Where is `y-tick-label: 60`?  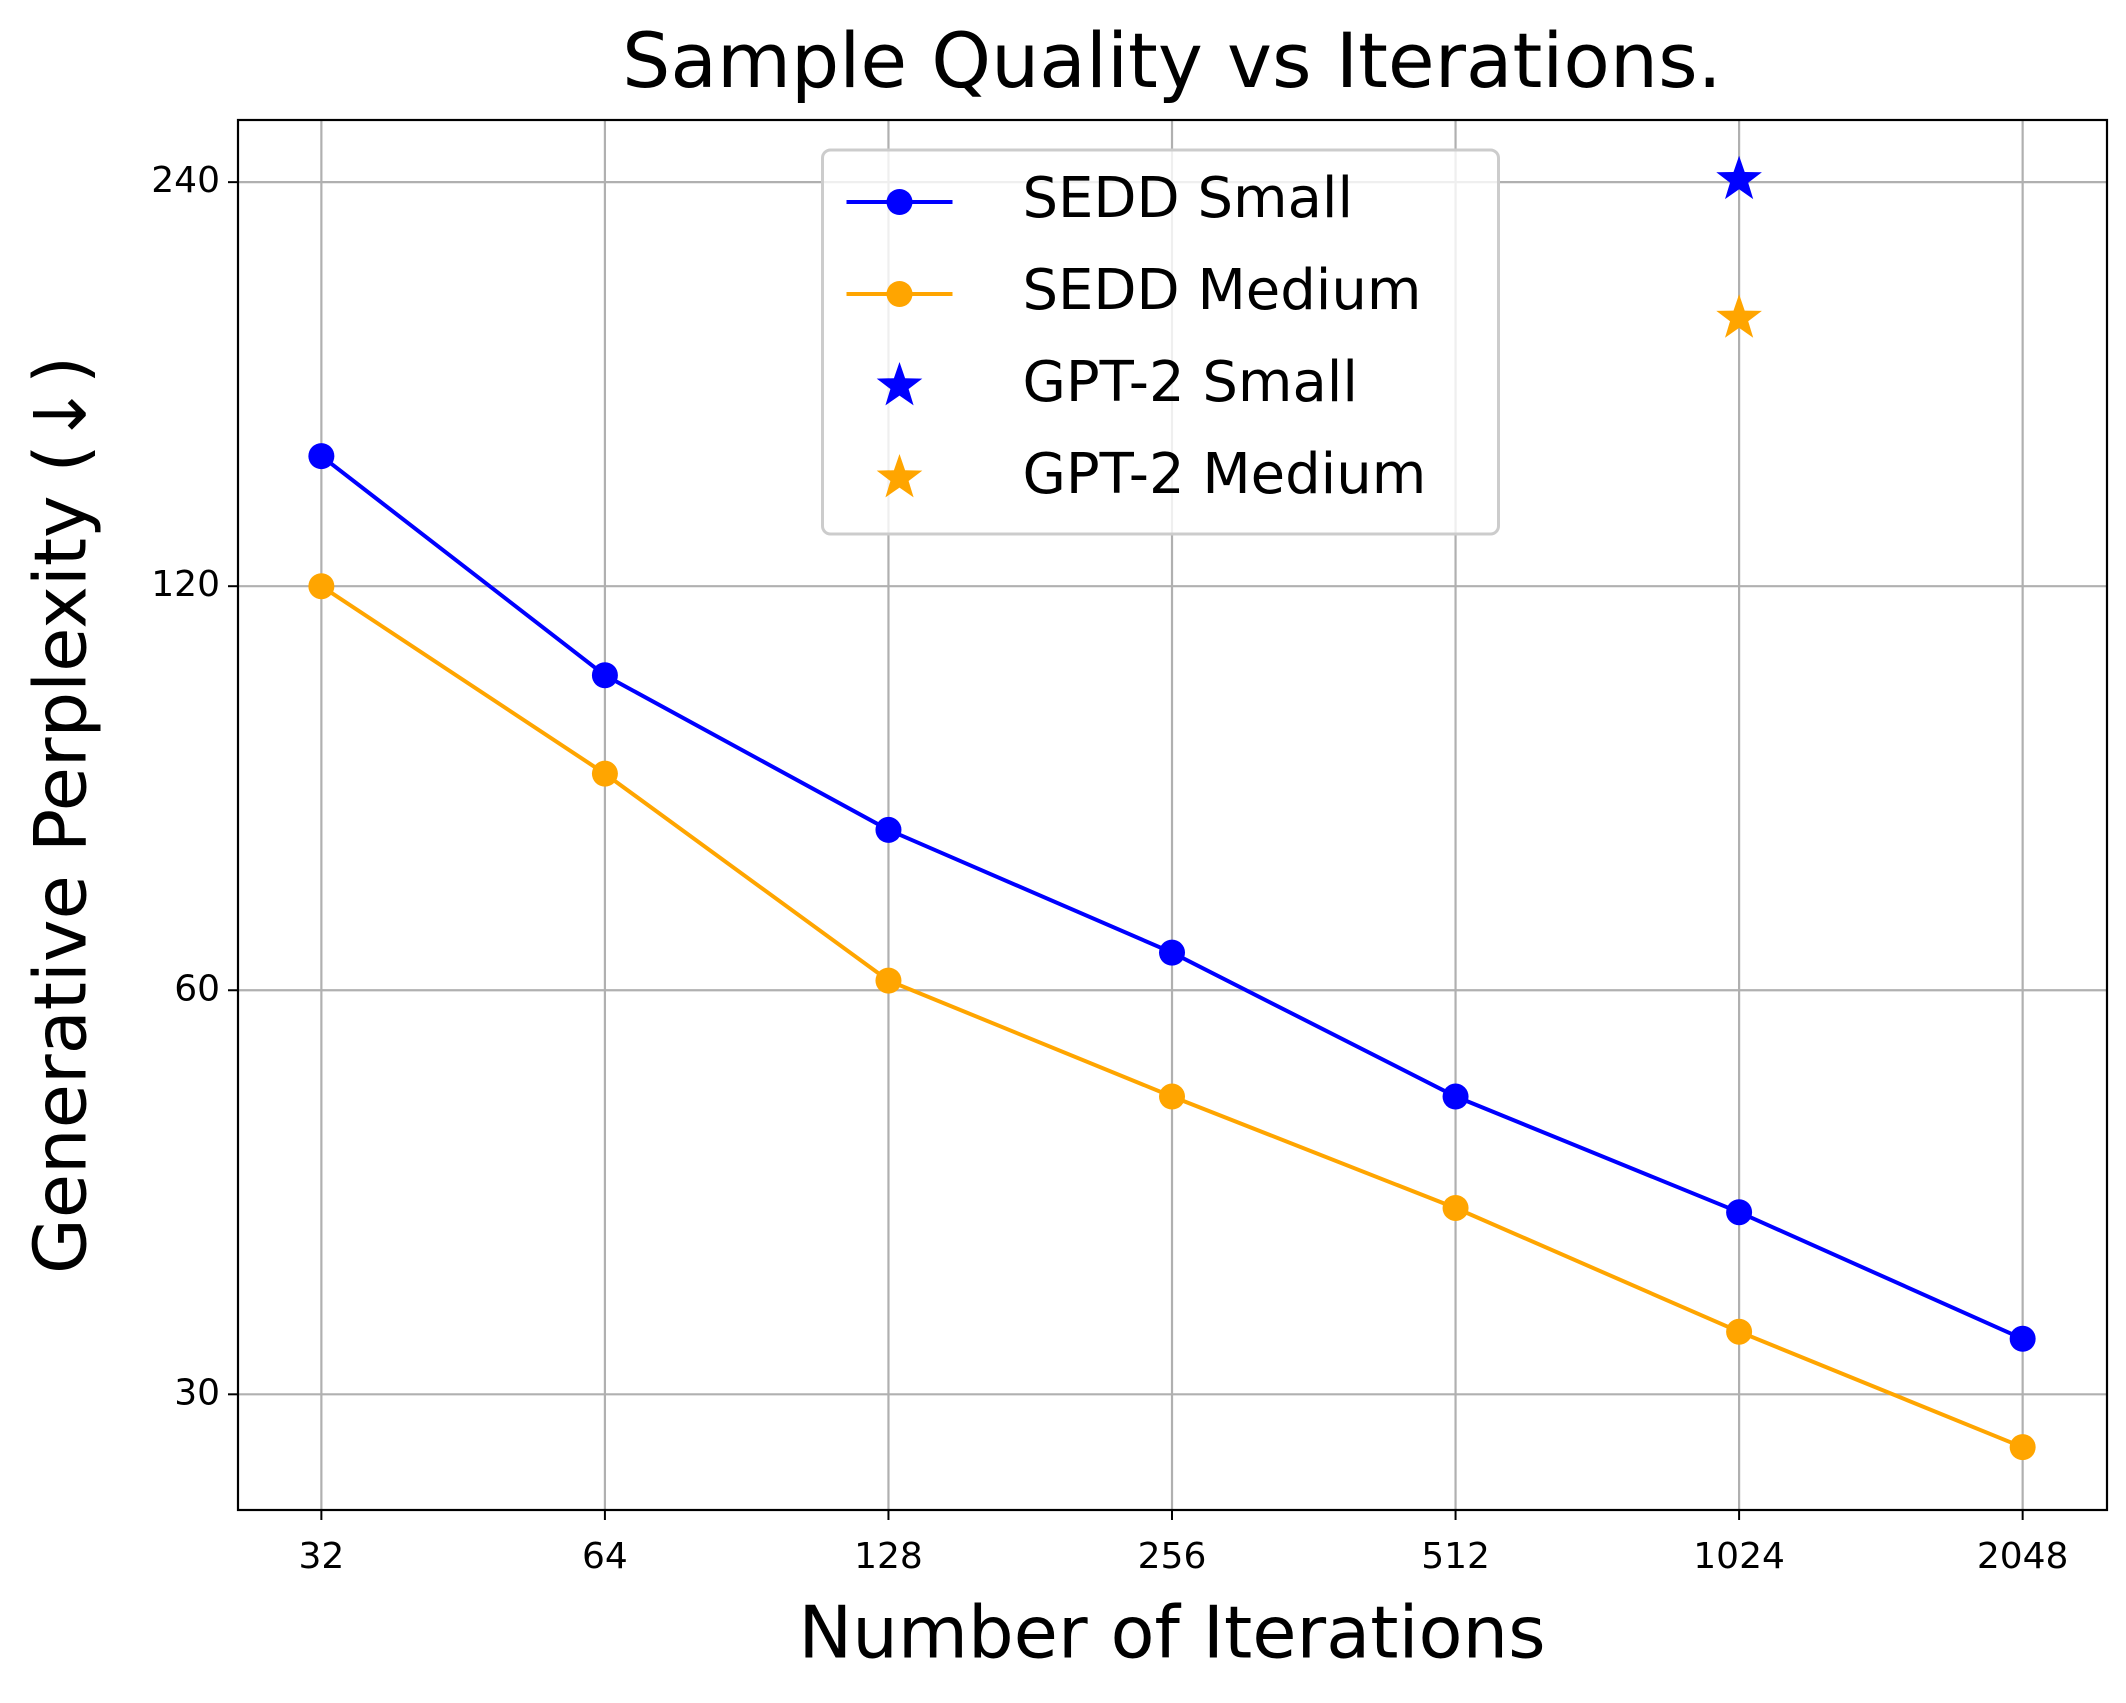
y-tick-label: 60 is located at coordinates (197, 988).